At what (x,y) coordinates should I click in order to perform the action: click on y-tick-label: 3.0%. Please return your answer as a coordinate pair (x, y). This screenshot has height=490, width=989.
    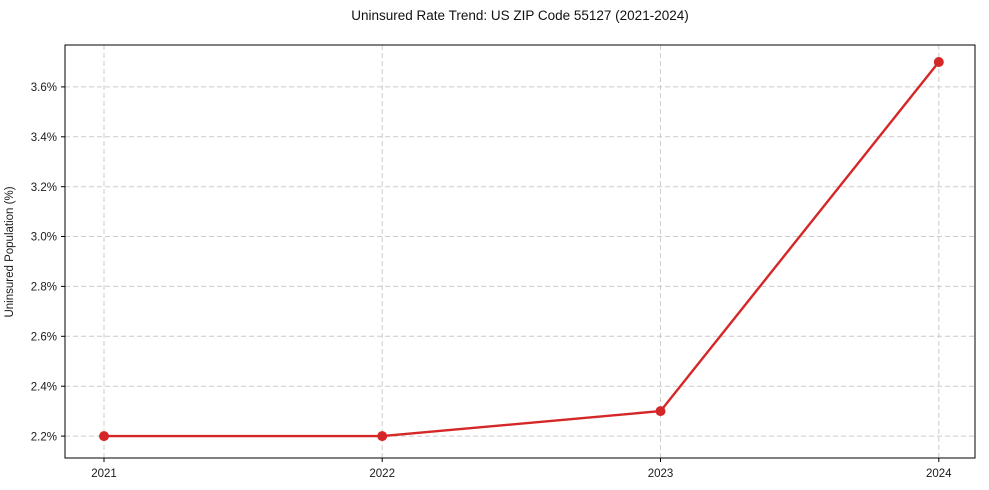
    Looking at the image, I should click on (44, 238).